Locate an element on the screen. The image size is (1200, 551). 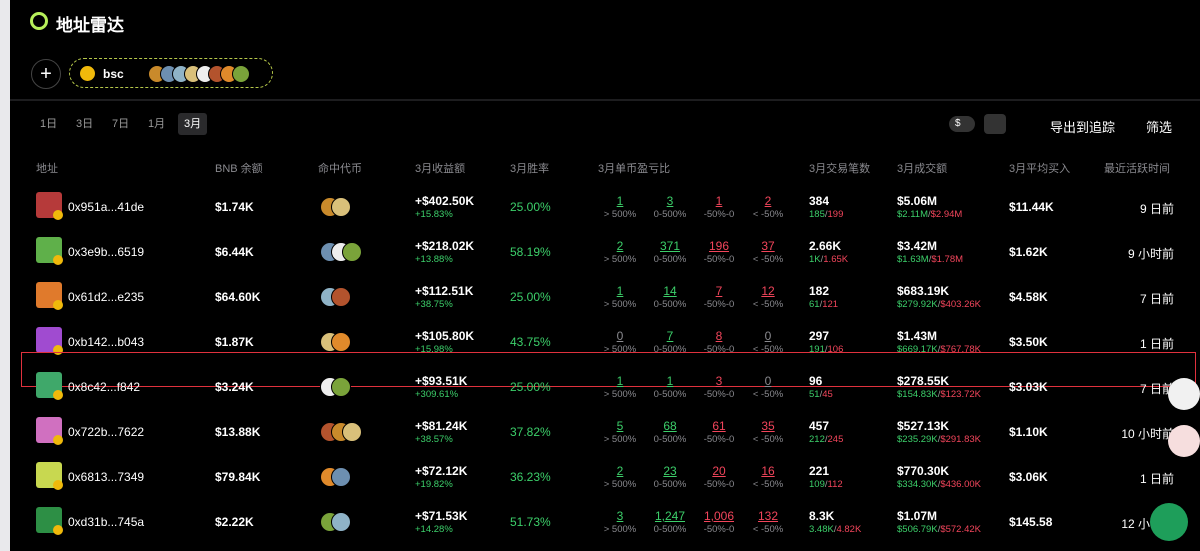
buy-volume: $506.79K is located at coordinates (918, 529).